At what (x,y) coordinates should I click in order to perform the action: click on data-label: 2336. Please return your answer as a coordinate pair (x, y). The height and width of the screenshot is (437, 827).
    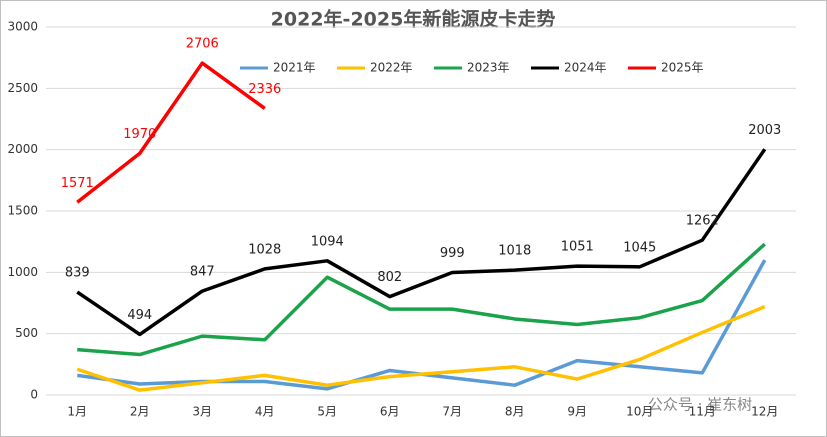
    Looking at the image, I should click on (264, 89).